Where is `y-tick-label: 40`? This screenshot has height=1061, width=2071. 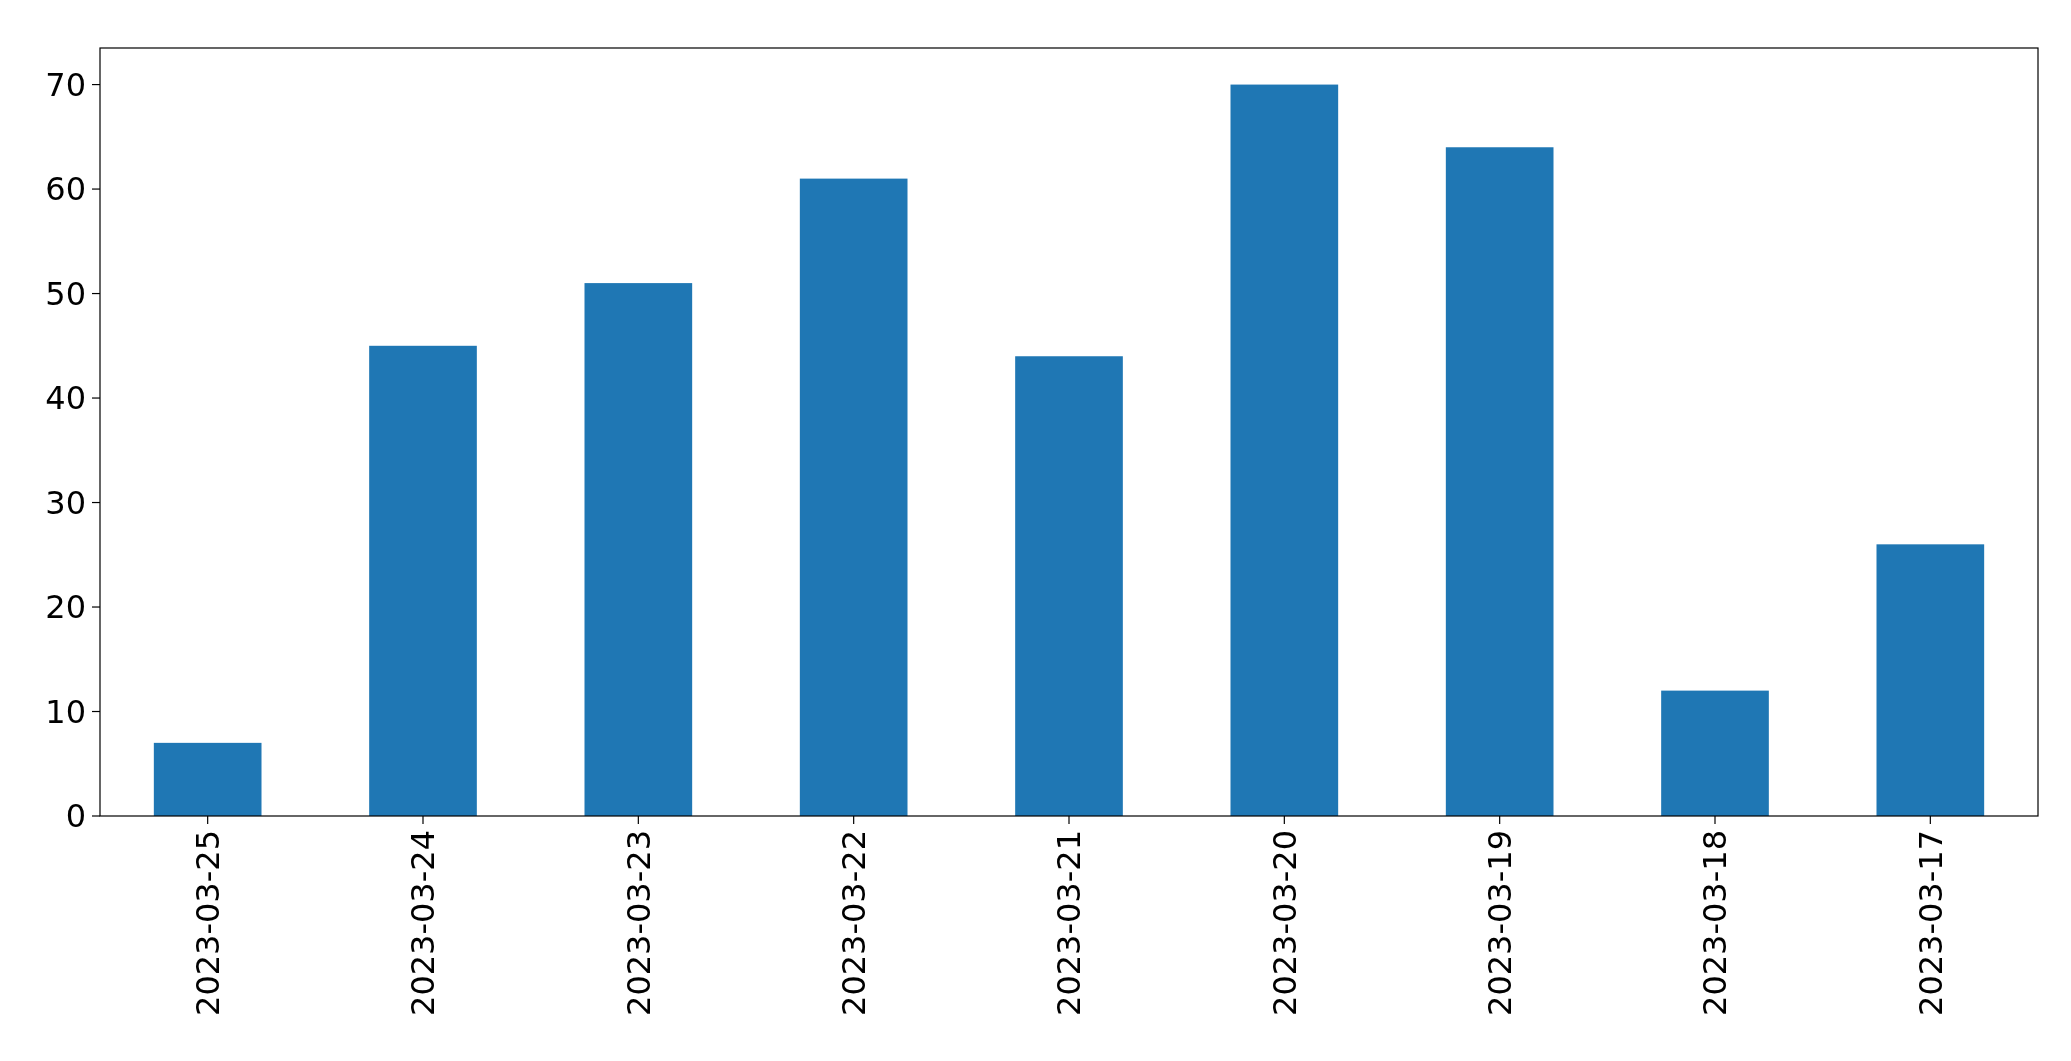 y-tick-label: 40 is located at coordinates (65, 398).